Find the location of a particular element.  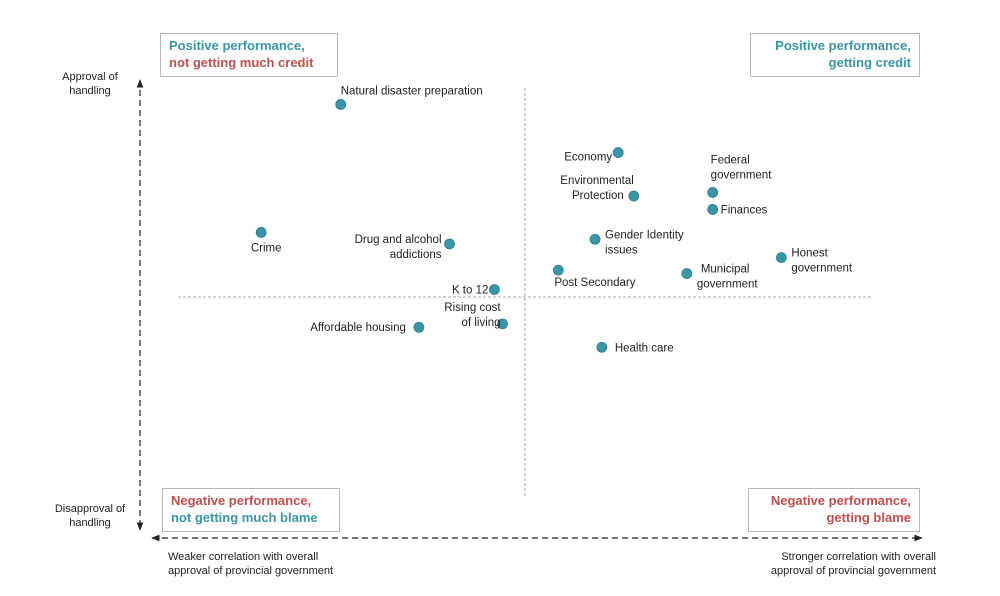

point-label-finances: Finances is located at coordinates (744, 210).